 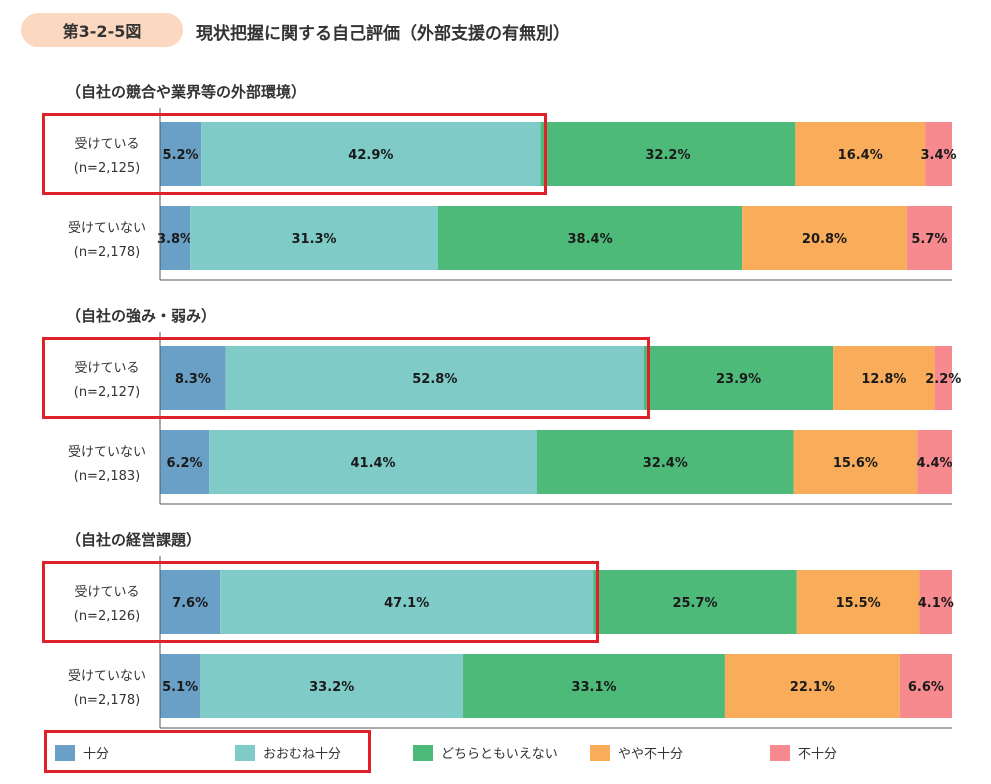 I want to click on data-label: 32.2%, so click(x=667, y=155).